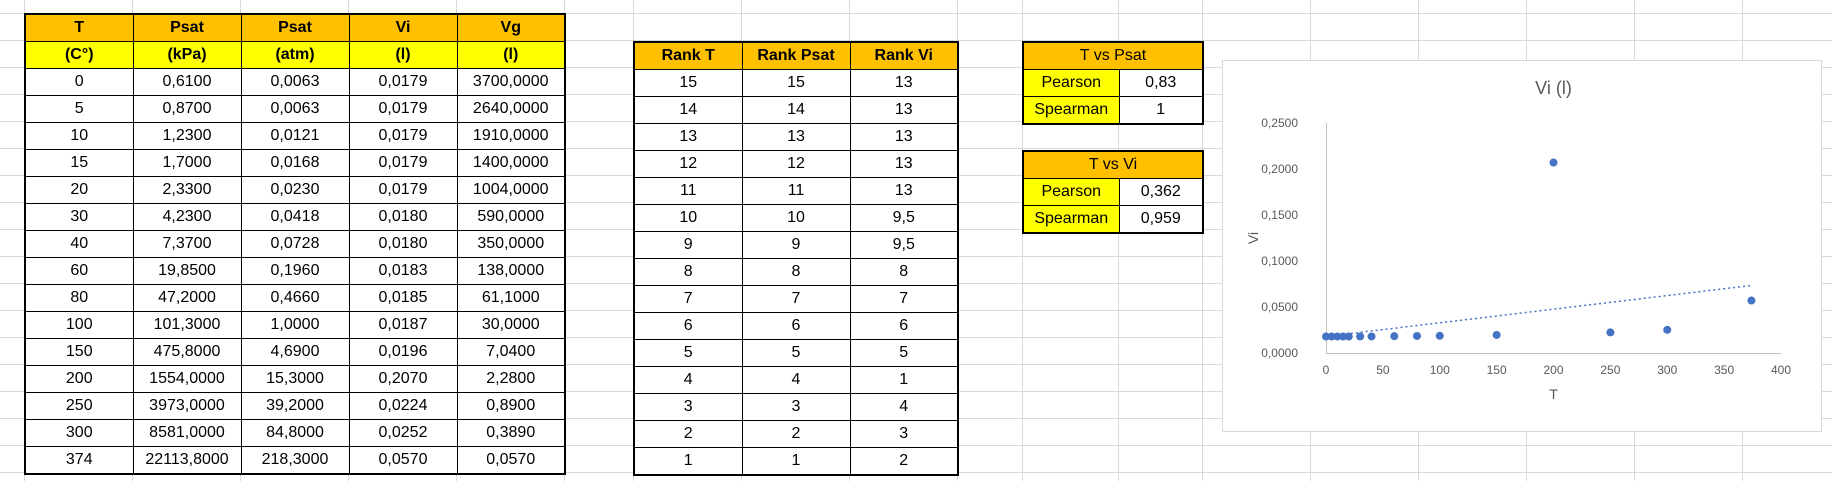 The width and height of the screenshot is (1832, 481). Describe the element at coordinates (511, 109) in the screenshot. I see `table-cell: 2640,0000` at that location.